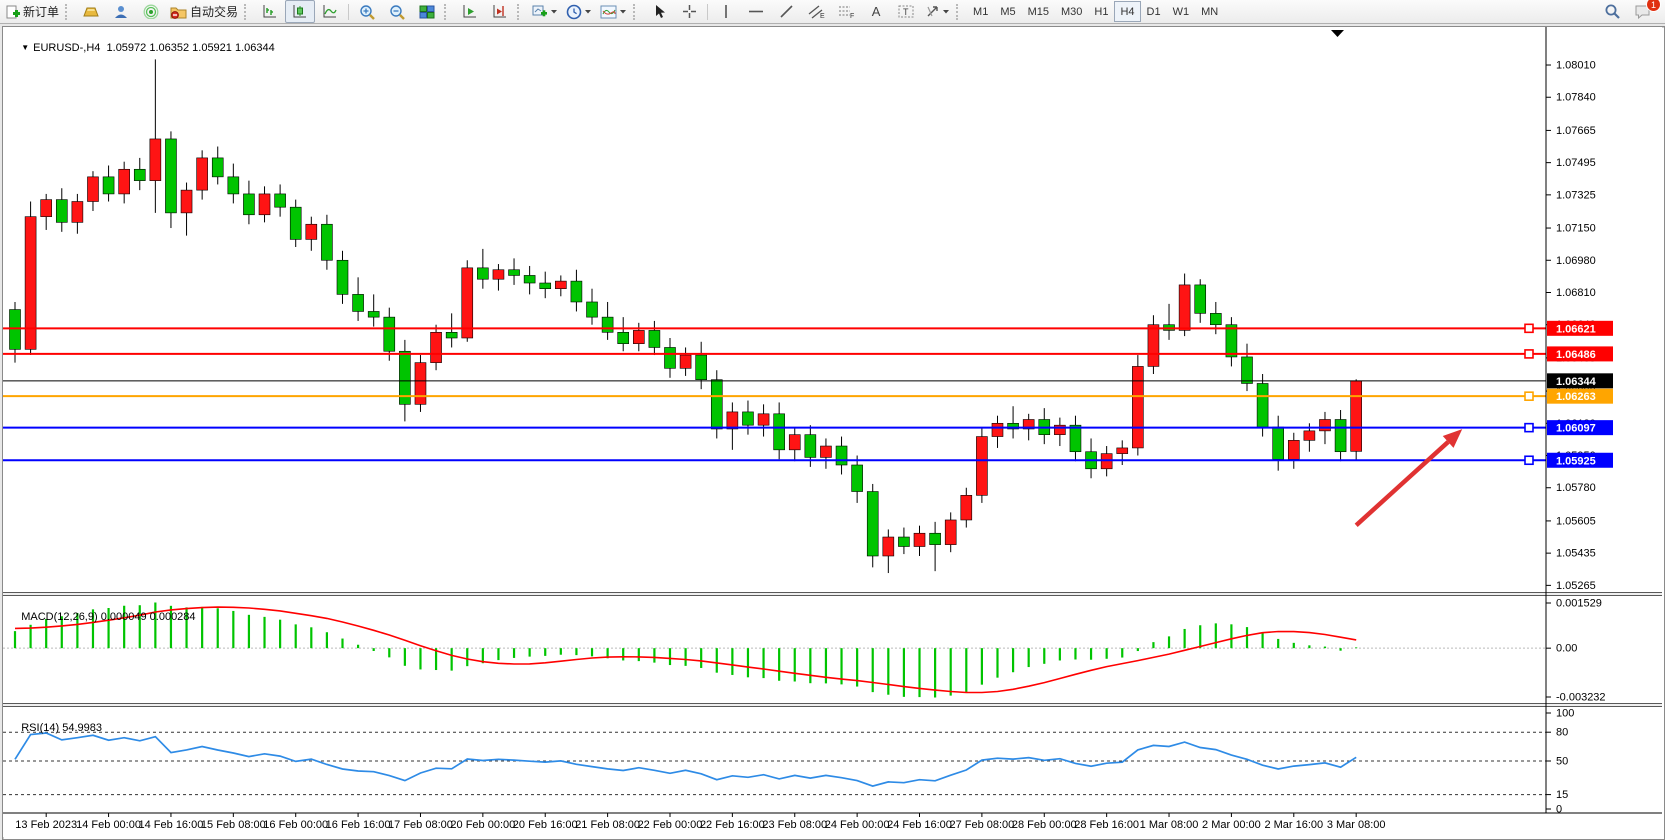  What do you see at coordinates (786, 11) in the screenshot?
I see `trendline-button` at bounding box center [786, 11].